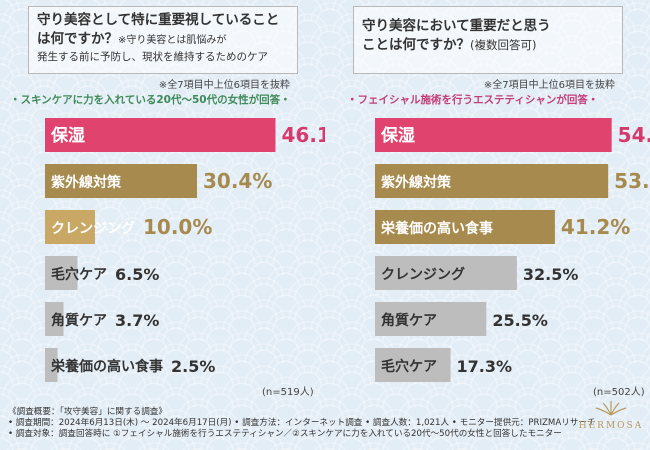 The height and width of the screenshot is (450, 650). What do you see at coordinates (87, 412) in the screenshot?
I see `footer-title: 《調査概要：「攻守美容」に関する調査》` at bounding box center [87, 412].